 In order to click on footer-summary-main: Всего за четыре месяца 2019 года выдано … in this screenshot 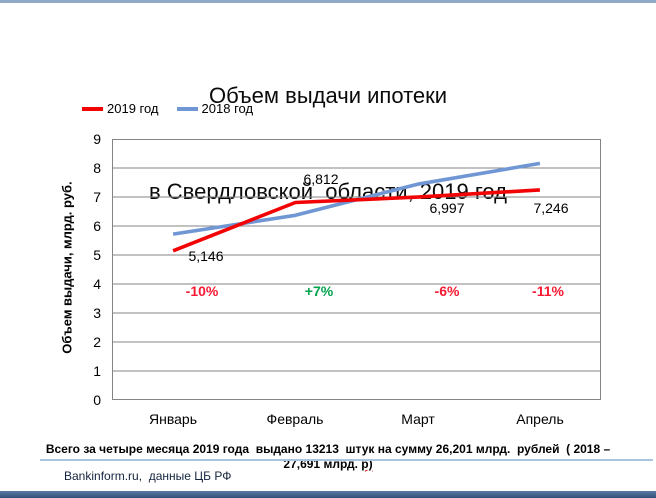, I will do `click(329, 456)`.